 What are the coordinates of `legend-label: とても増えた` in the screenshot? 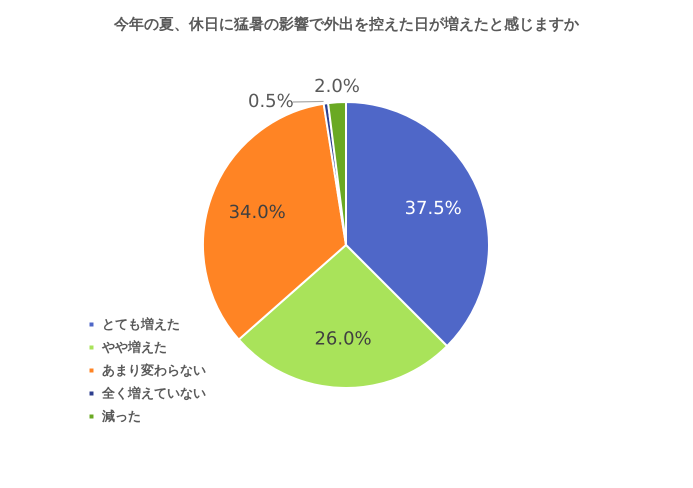 It's located at (141, 324).